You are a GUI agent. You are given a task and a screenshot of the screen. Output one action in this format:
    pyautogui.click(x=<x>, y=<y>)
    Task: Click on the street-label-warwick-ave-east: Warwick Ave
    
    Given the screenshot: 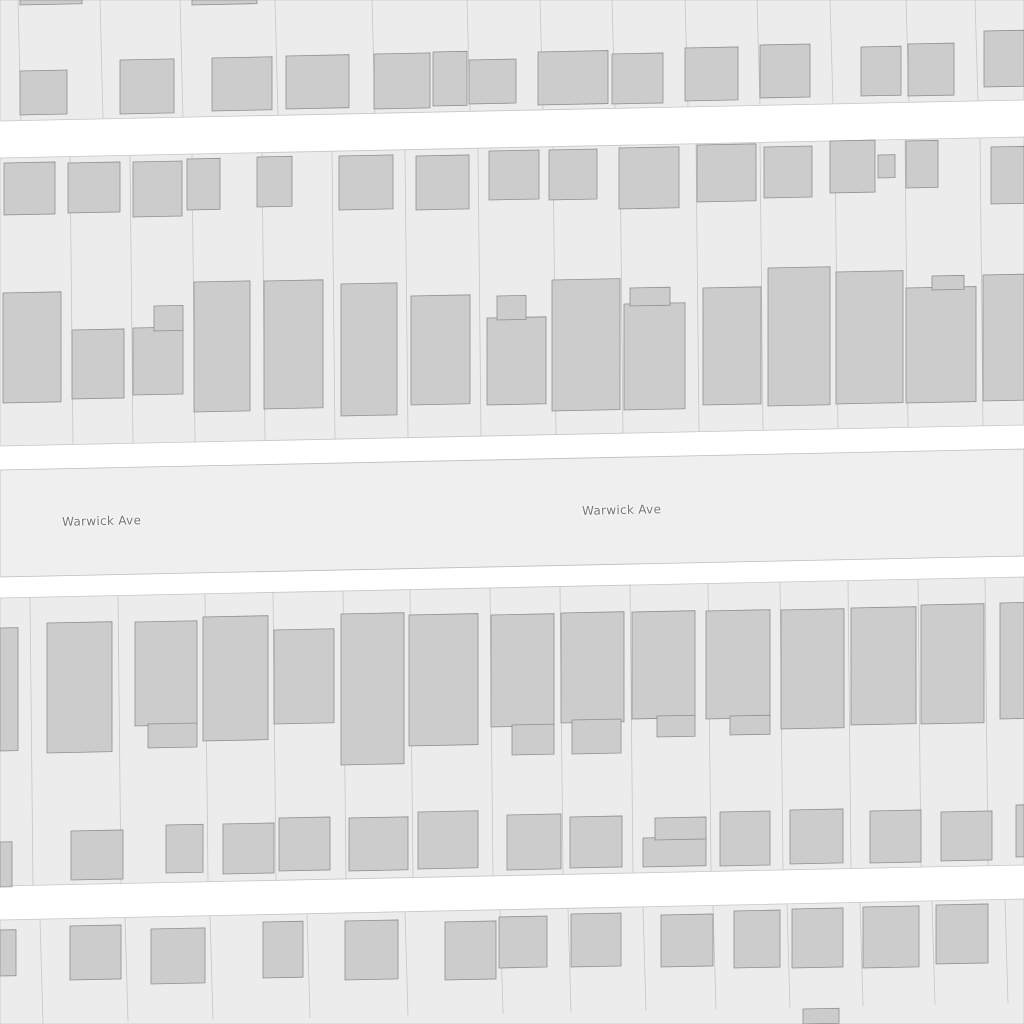 What is the action you would take?
    pyautogui.click(x=621, y=510)
    